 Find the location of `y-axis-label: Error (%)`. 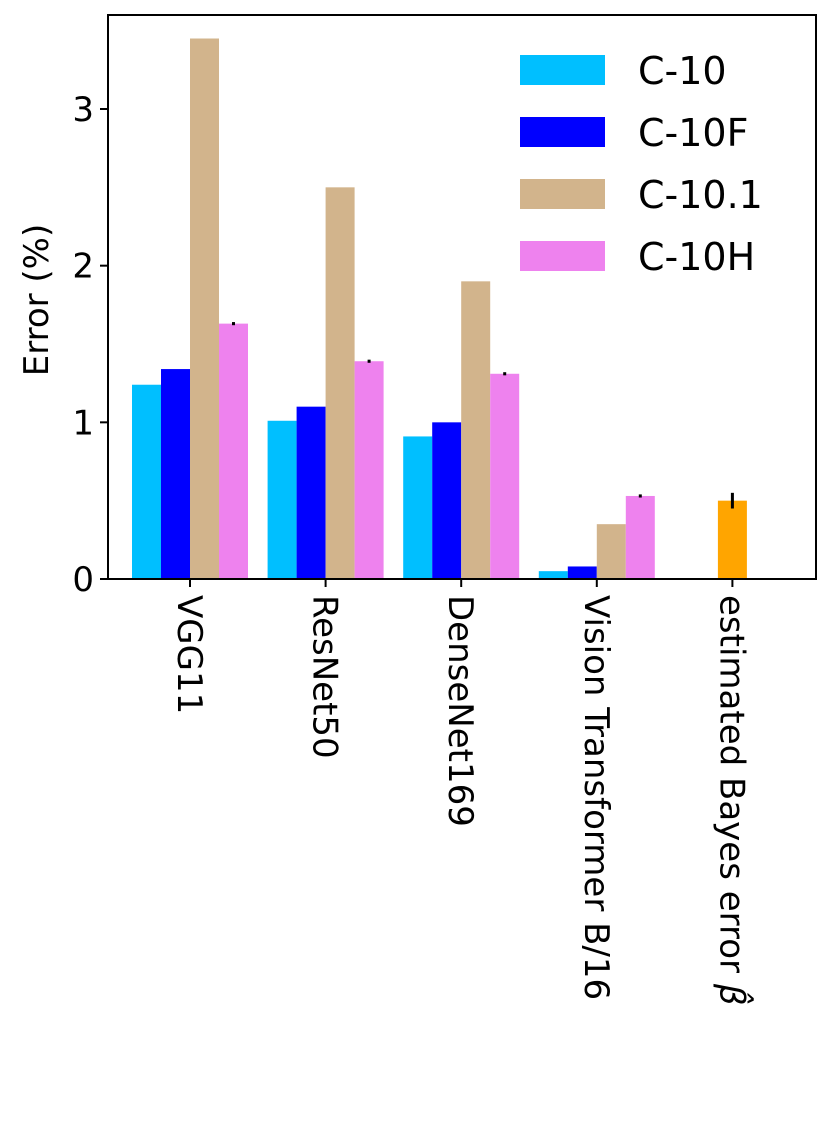

y-axis-label: Error (%) is located at coordinates (37, 300).